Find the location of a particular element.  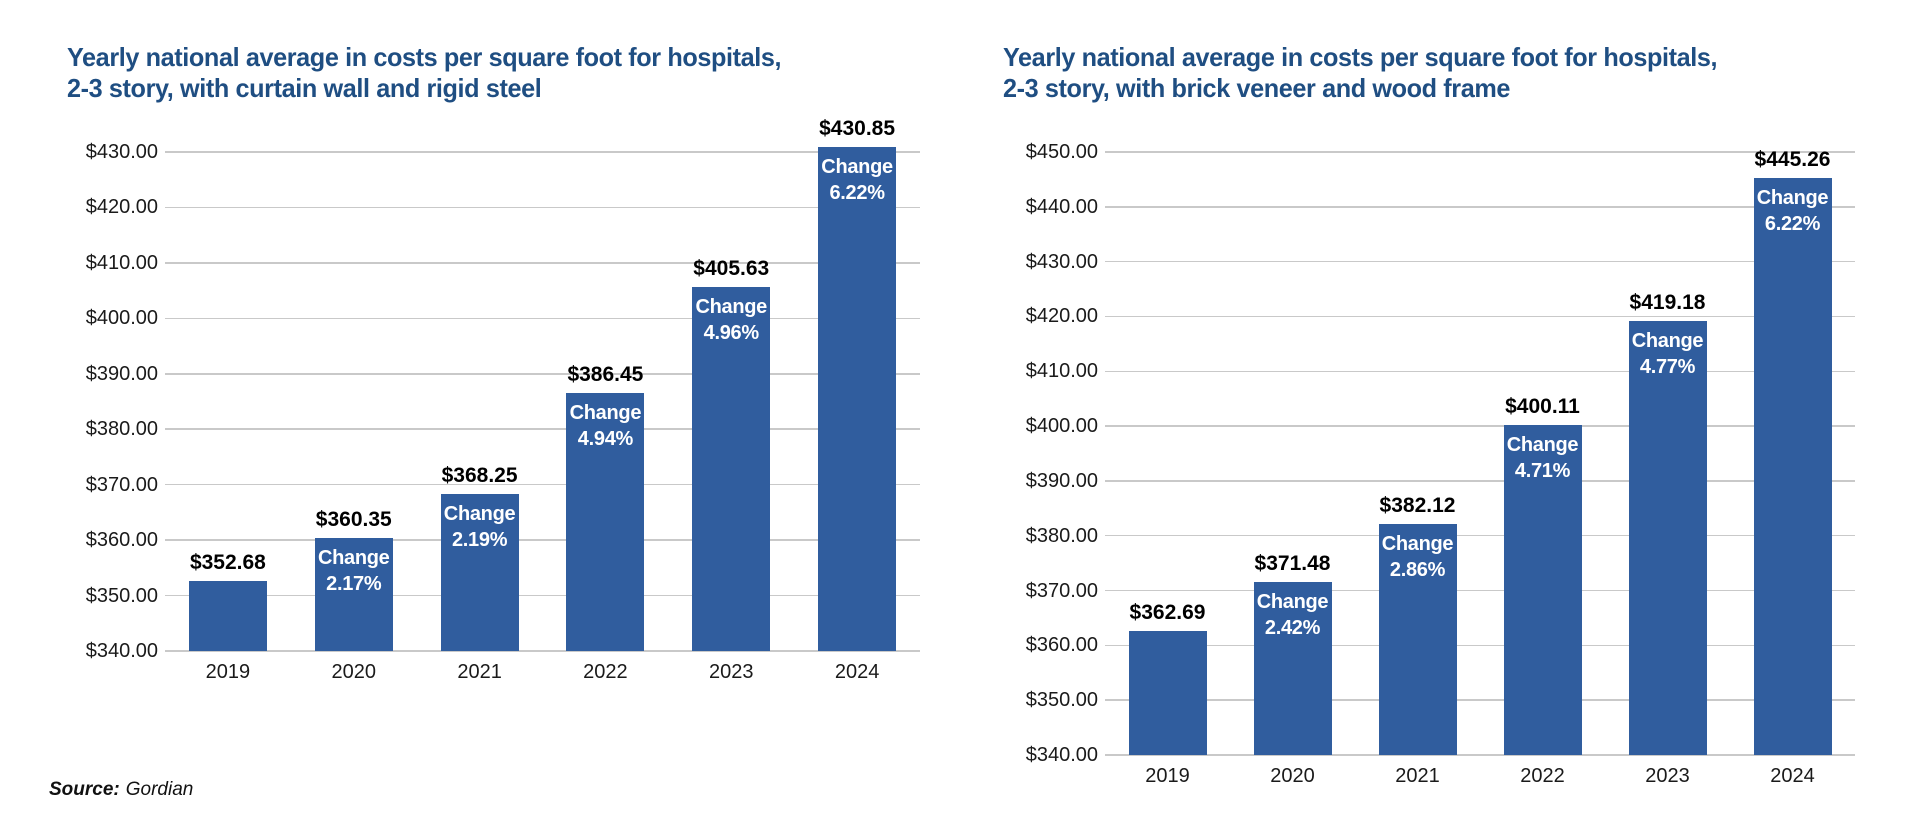

y-axis-tick-label: $370.00 is located at coordinates (1061, 590).